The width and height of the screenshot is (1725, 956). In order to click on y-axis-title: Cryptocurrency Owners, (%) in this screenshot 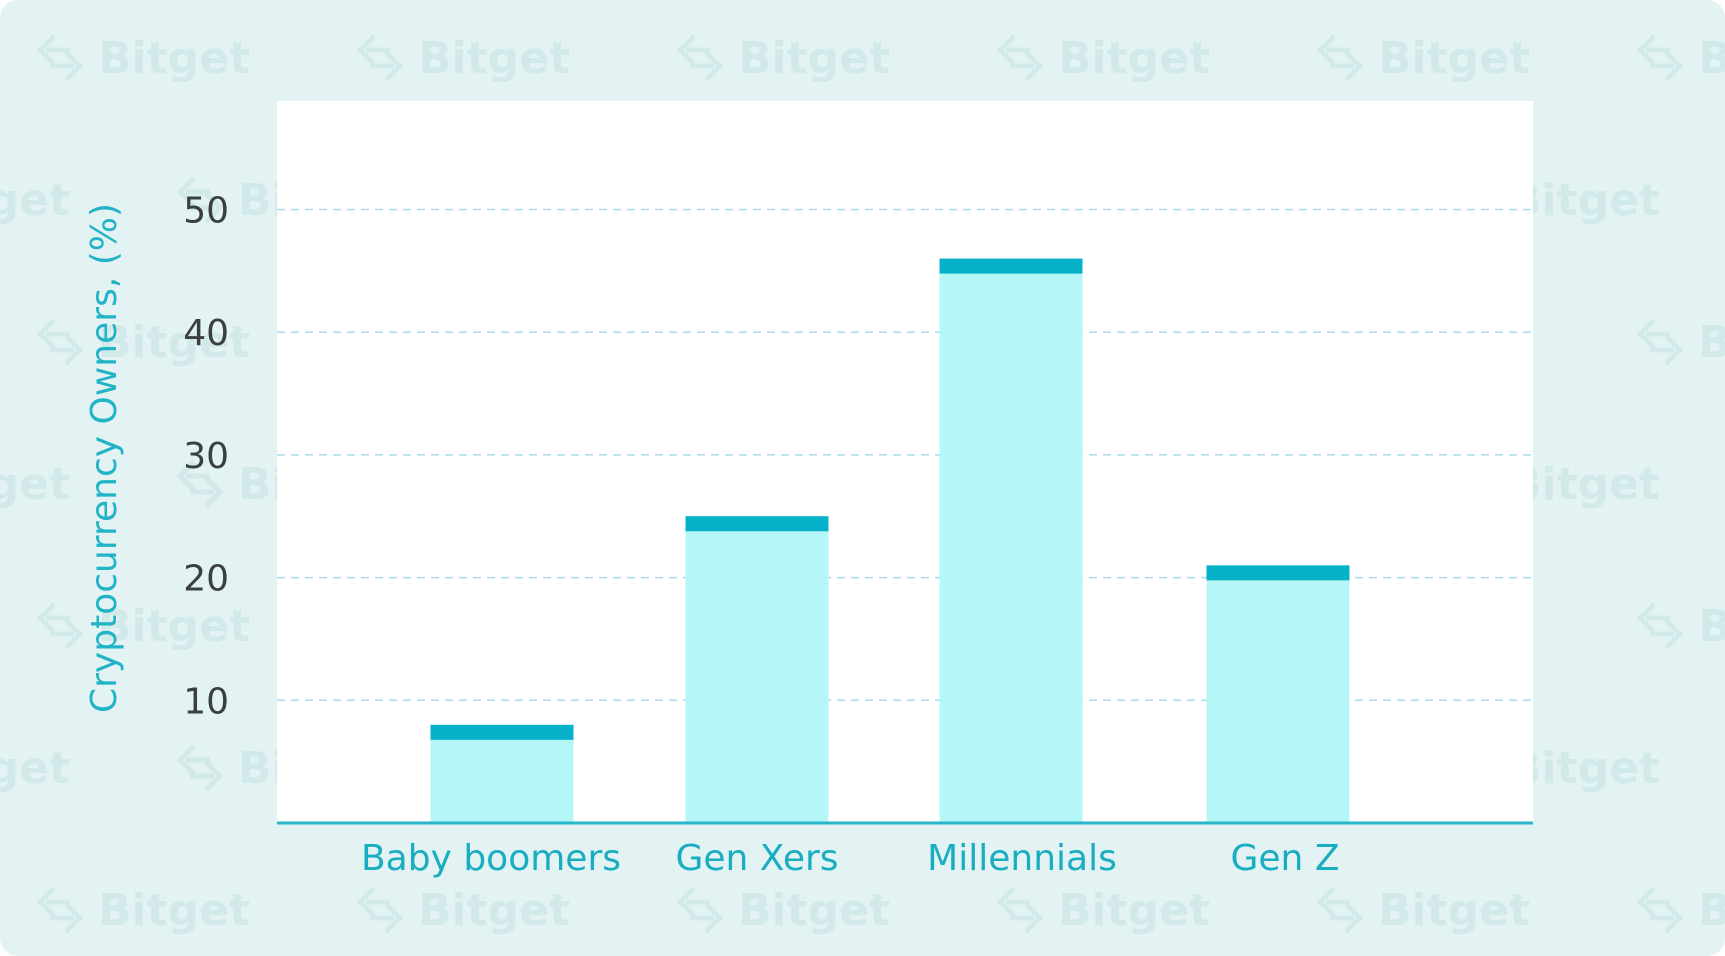, I will do `click(104, 458)`.